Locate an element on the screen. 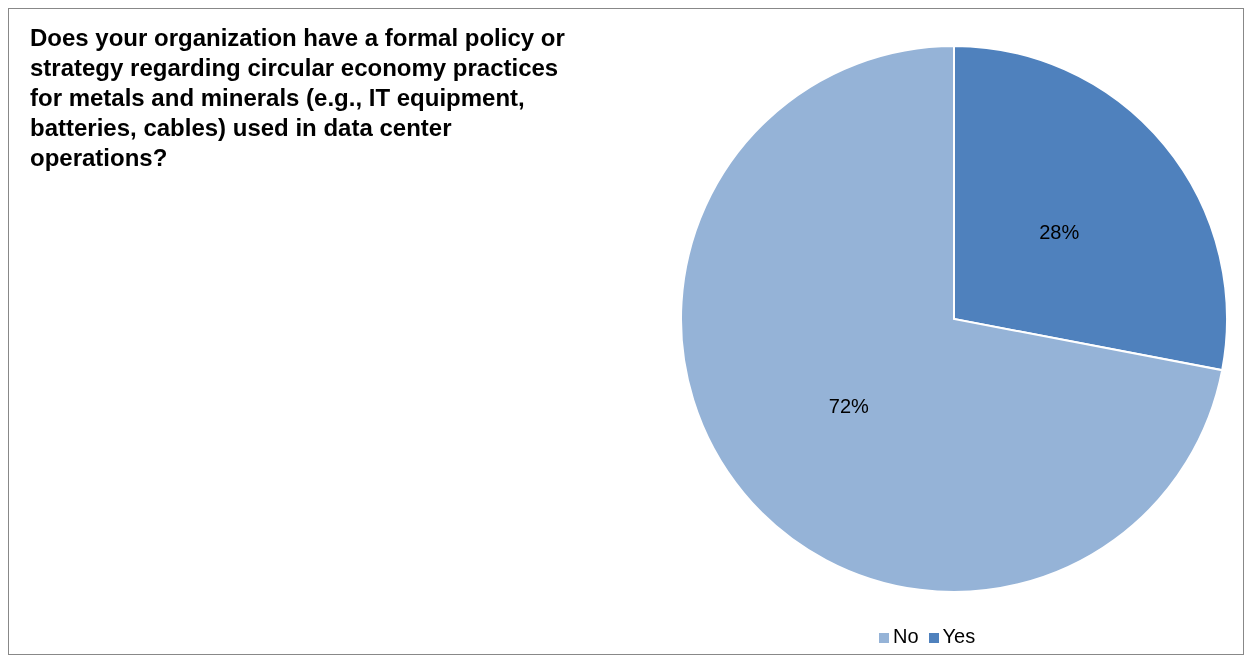 The width and height of the screenshot is (1250, 659). text: Does your organization have a formal policy or strategy regarding circular economy practices for metals and minerals (e.g., IT equipment, batteries, cables) used in data center operations? is located at coordinates (298, 98).